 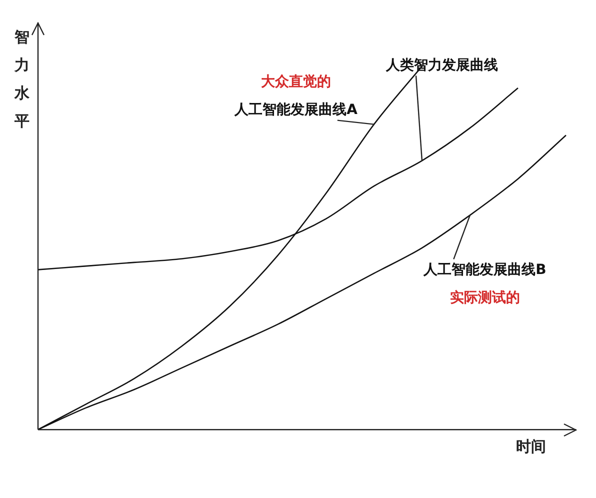 I want to click on annotation: 实际测试的, so click(x=485, y=297).